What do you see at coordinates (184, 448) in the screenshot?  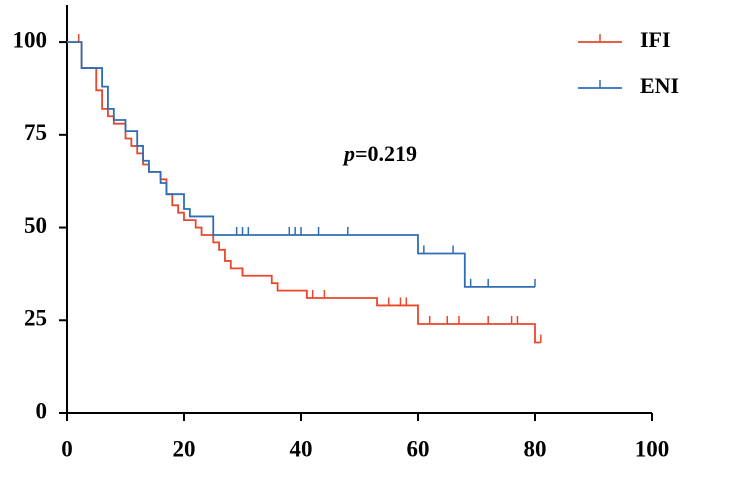 I see `x-tick-label: 20` at bounding box center [184, 448].